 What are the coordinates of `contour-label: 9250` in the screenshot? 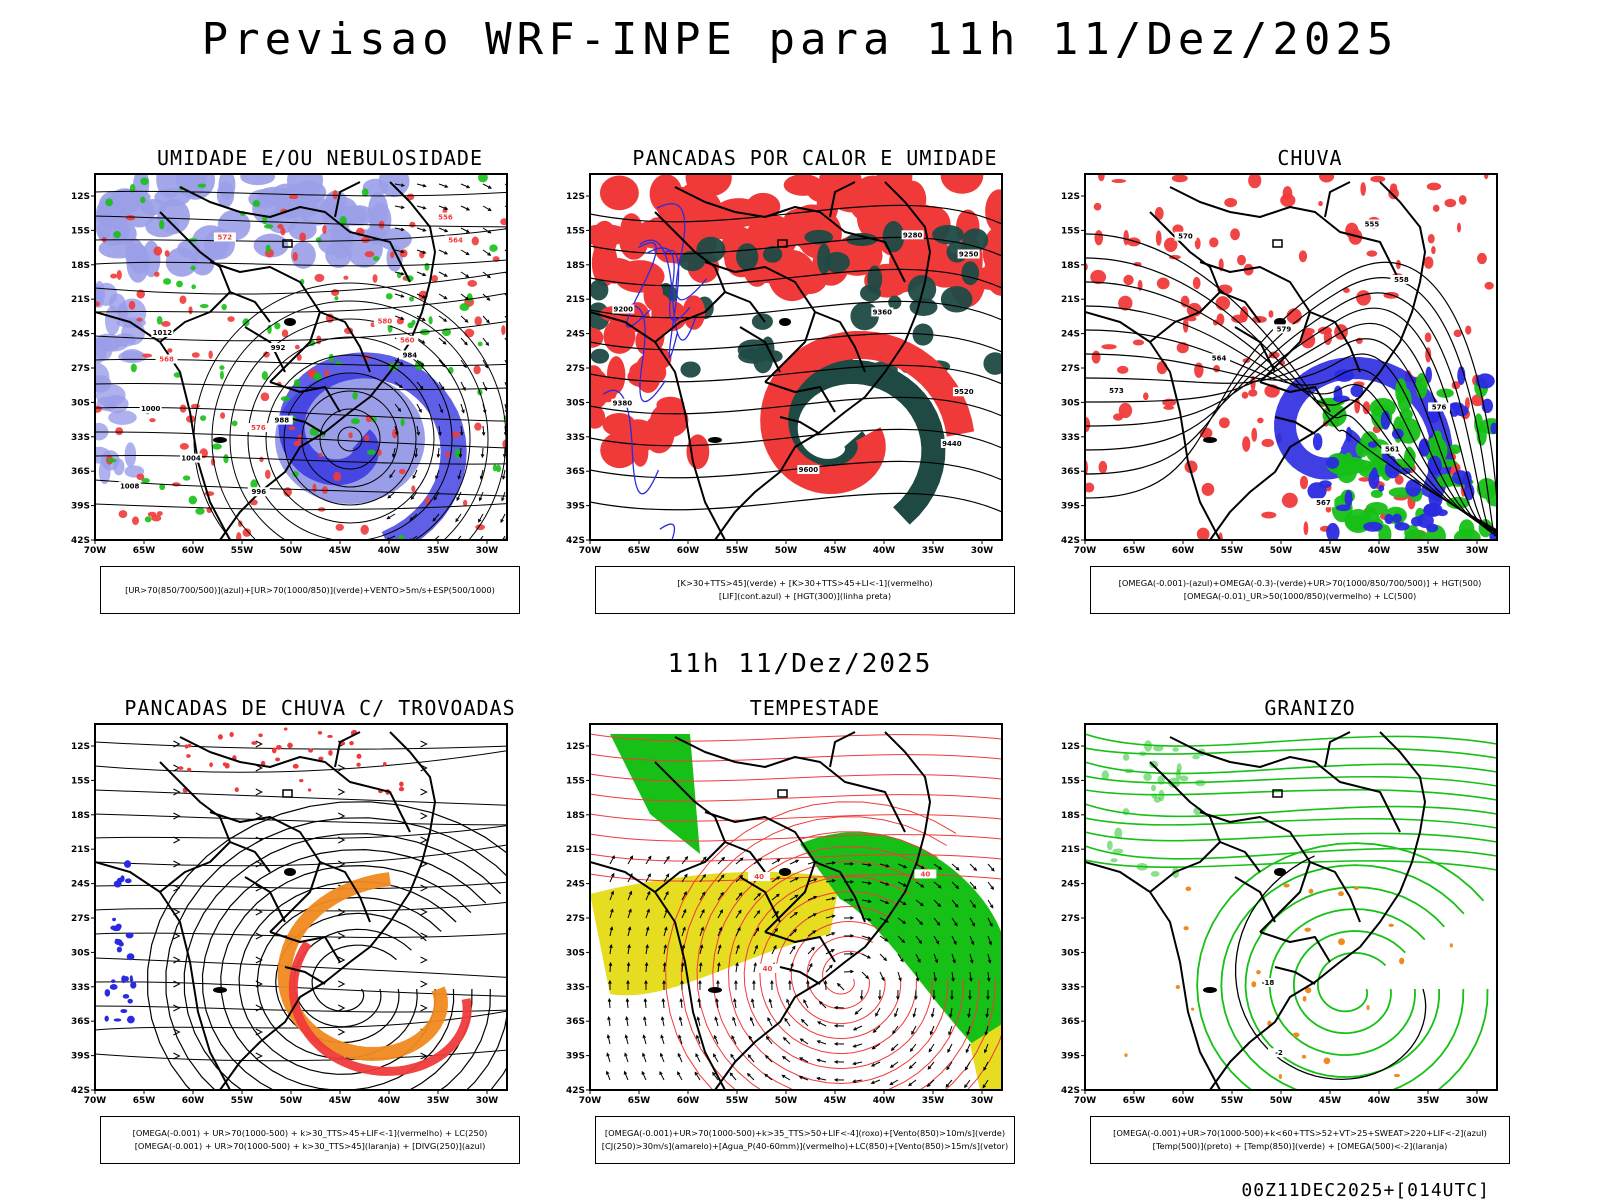 It's located at (969, 254).